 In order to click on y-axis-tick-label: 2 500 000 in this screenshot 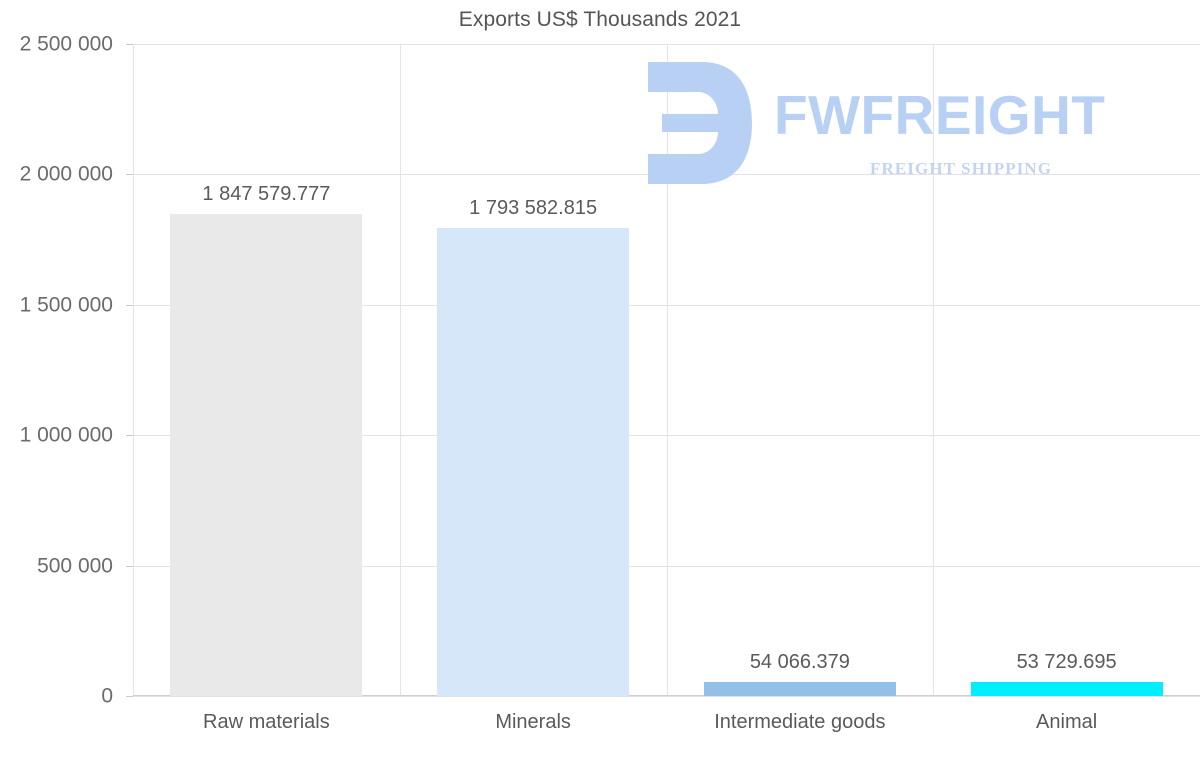, I will do `click(66, 44)`.